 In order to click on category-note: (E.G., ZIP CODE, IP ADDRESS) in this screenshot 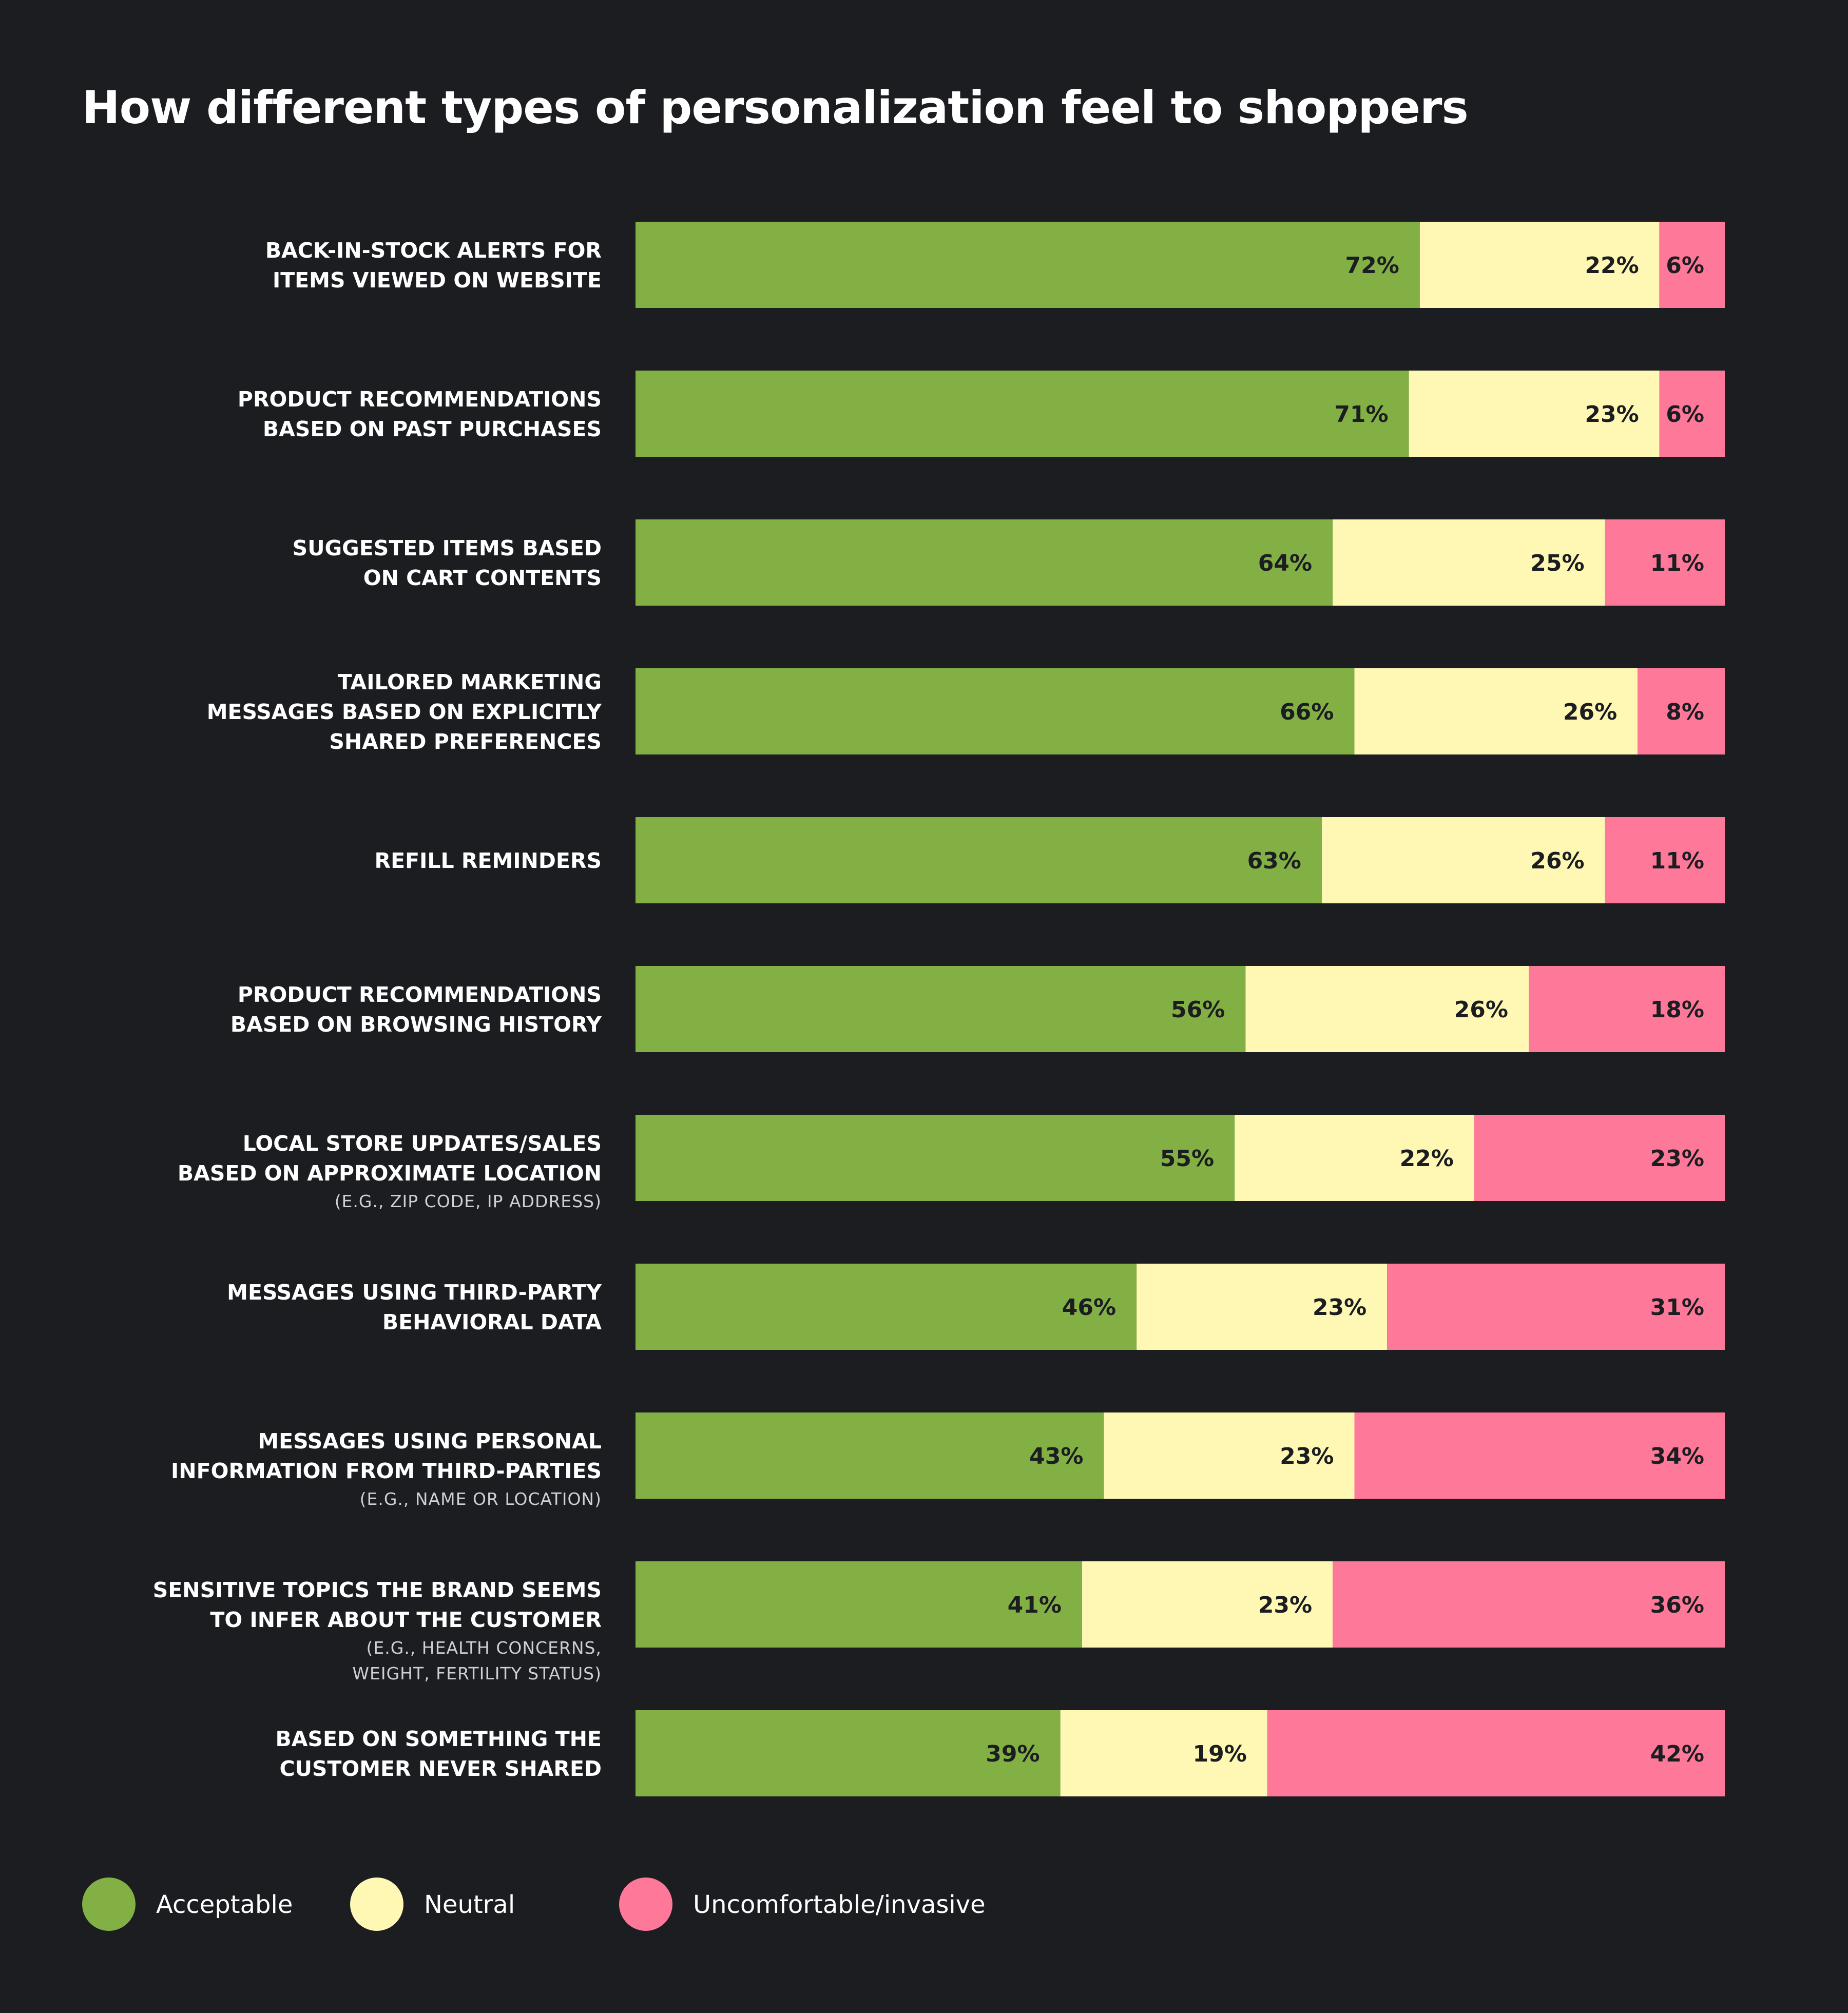, I will do `click(468, 1201)`.